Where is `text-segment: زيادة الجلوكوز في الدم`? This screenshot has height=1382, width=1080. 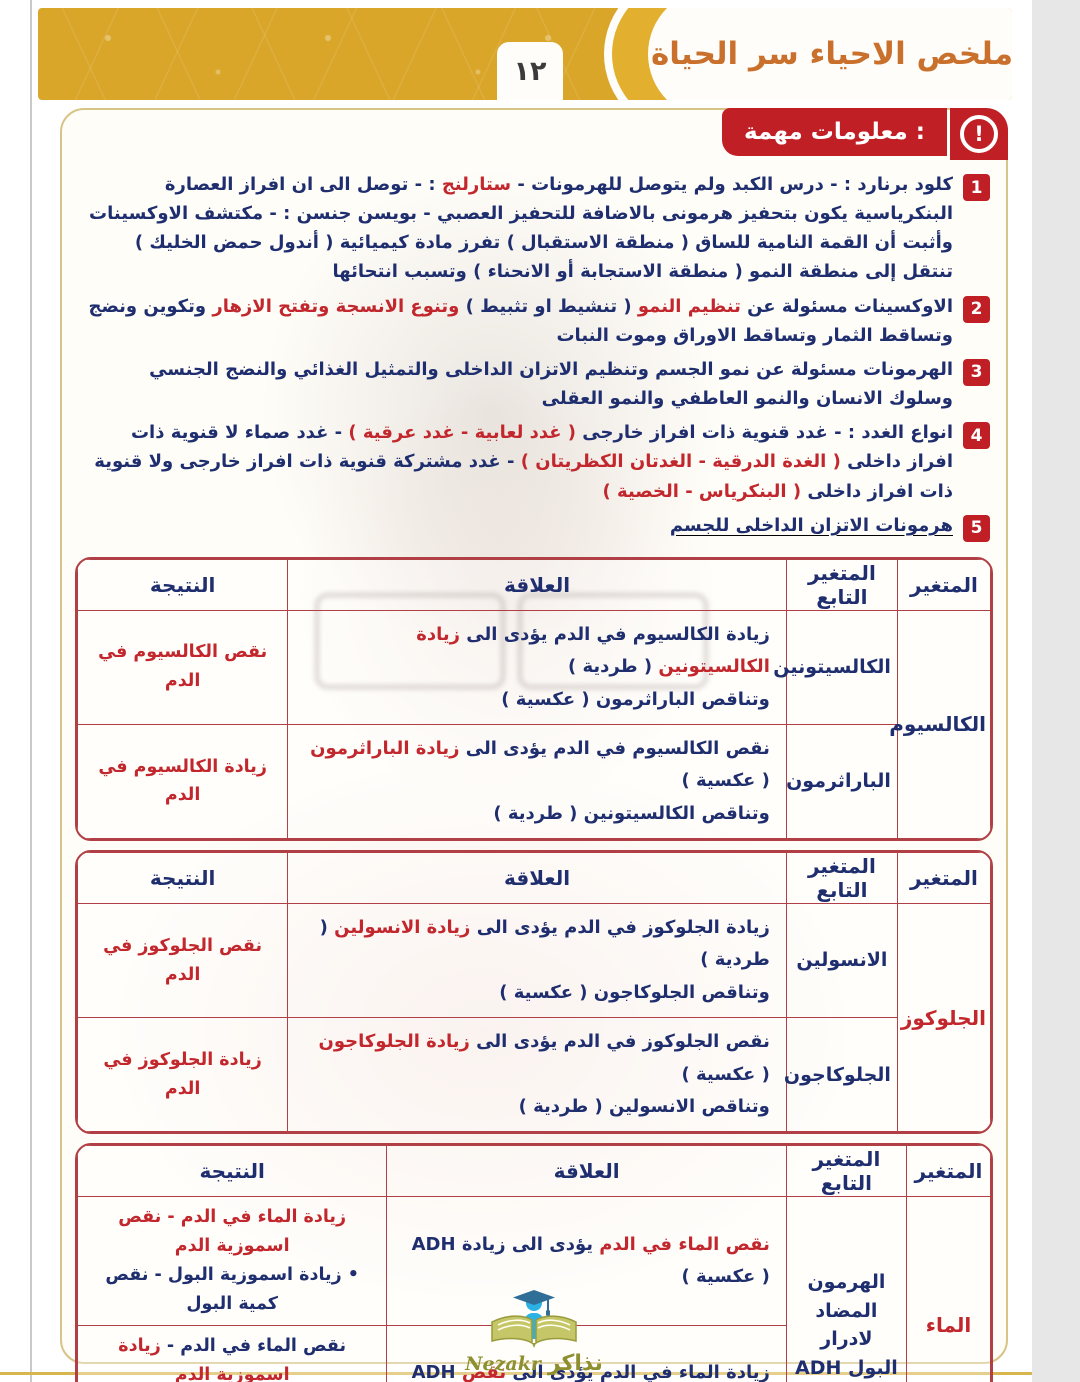 text-segment: زيادة الجلوكوز في الدم is located at coordinates (182, 1074).